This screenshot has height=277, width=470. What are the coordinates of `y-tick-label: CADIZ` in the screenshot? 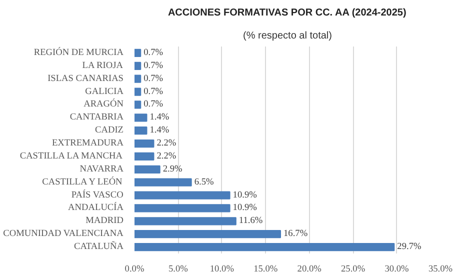 It's located at (109, 131).